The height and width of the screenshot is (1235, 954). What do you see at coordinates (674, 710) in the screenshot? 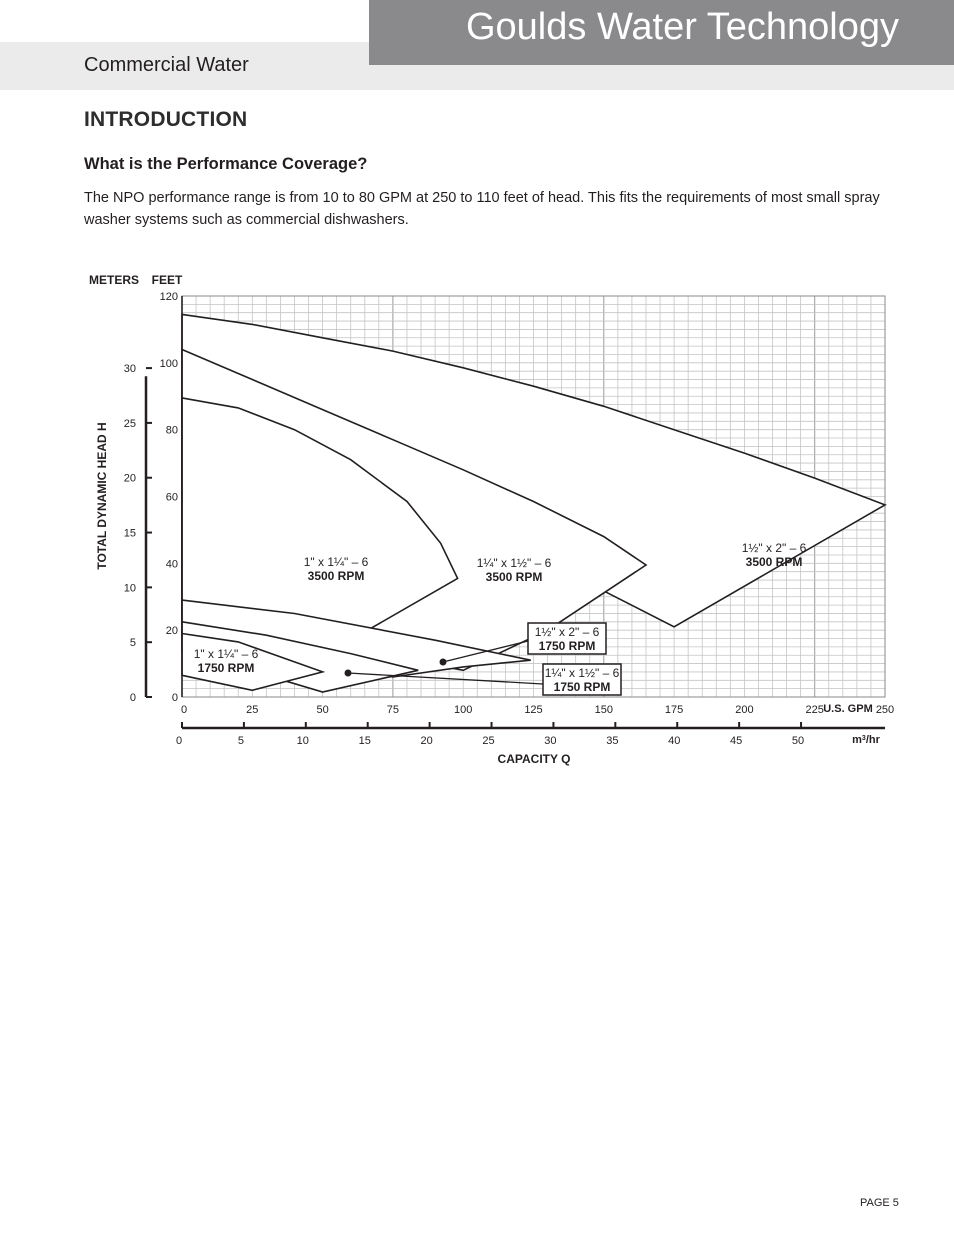
I see `gpm-tick-label: 175` at bounding box center [674, 710].